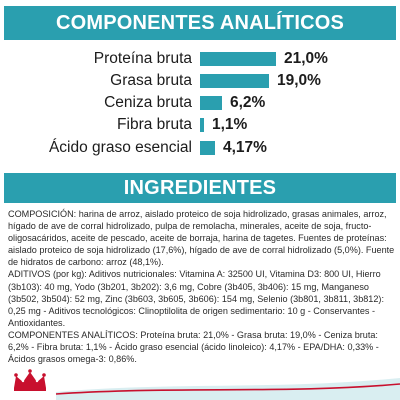 The width and height of the screenshot is (400, 400). I want to click on analytic-row-value: 1,1%, so click(230, 124).